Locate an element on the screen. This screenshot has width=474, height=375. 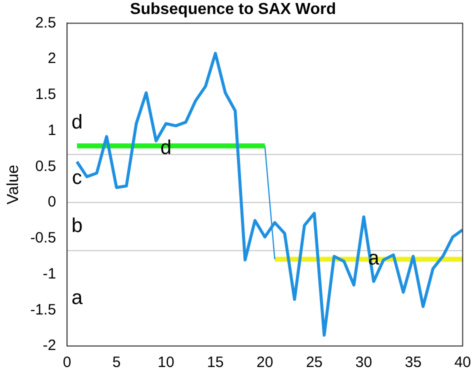
y-tick-label: 2.5 is located at coordinates (45, 23).